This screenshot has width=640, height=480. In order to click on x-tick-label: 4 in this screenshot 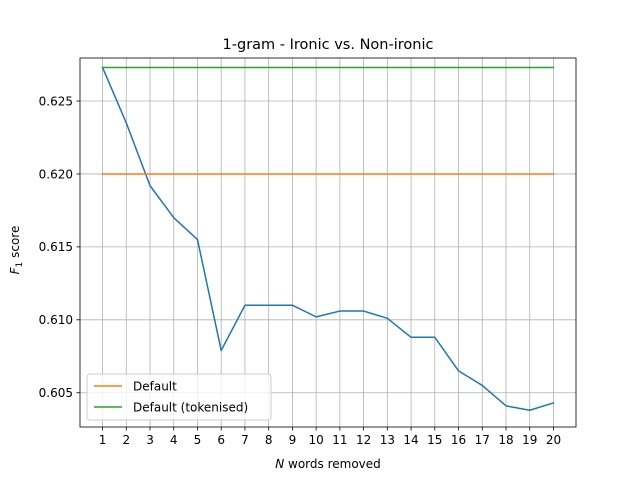, I will do `click(174, 440)`.